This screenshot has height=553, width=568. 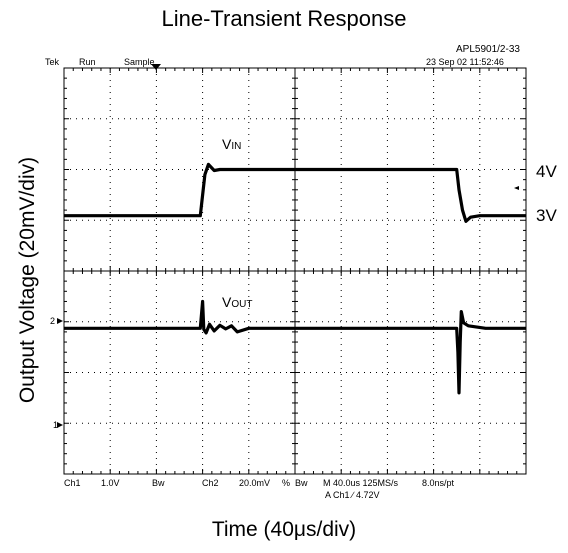 I want to click on trace-vin, so click(x=295, y=192).